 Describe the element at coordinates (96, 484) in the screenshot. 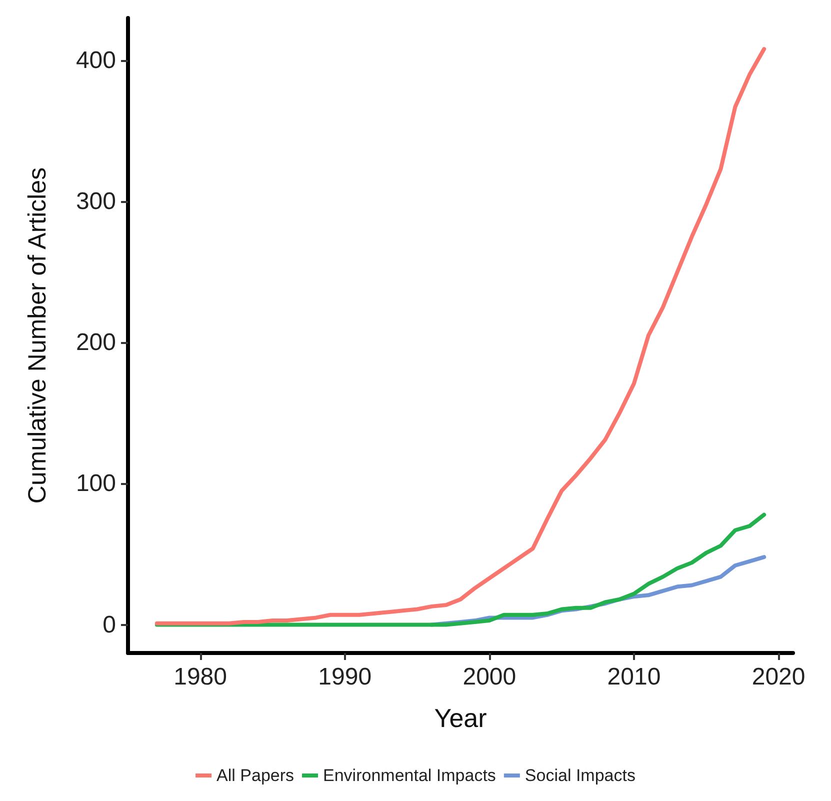

I see `y-tick-label: 100` at that location.